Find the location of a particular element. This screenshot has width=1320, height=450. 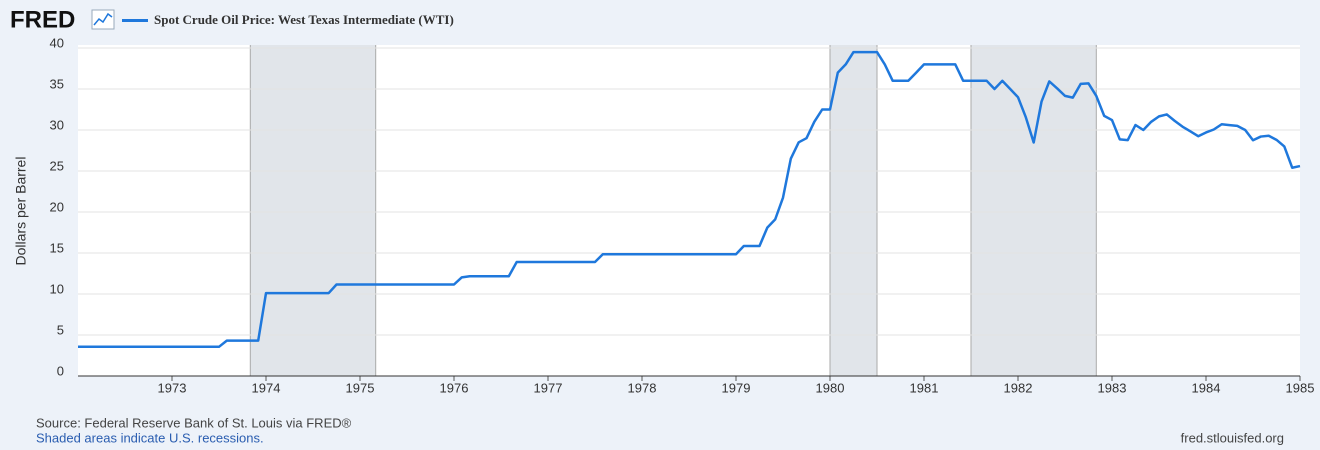

note: Shaded areas indicate U.S. recessions. is located at coordinates (150, 437).